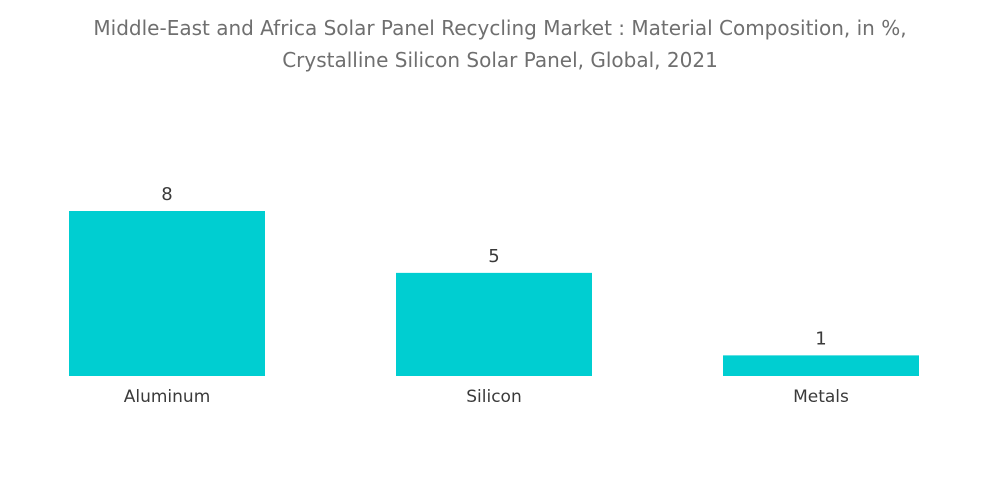  Describe the element at coordinates (167, 397) in the screenshot. I see `category-label-aluminum: Aluminum` at that location.